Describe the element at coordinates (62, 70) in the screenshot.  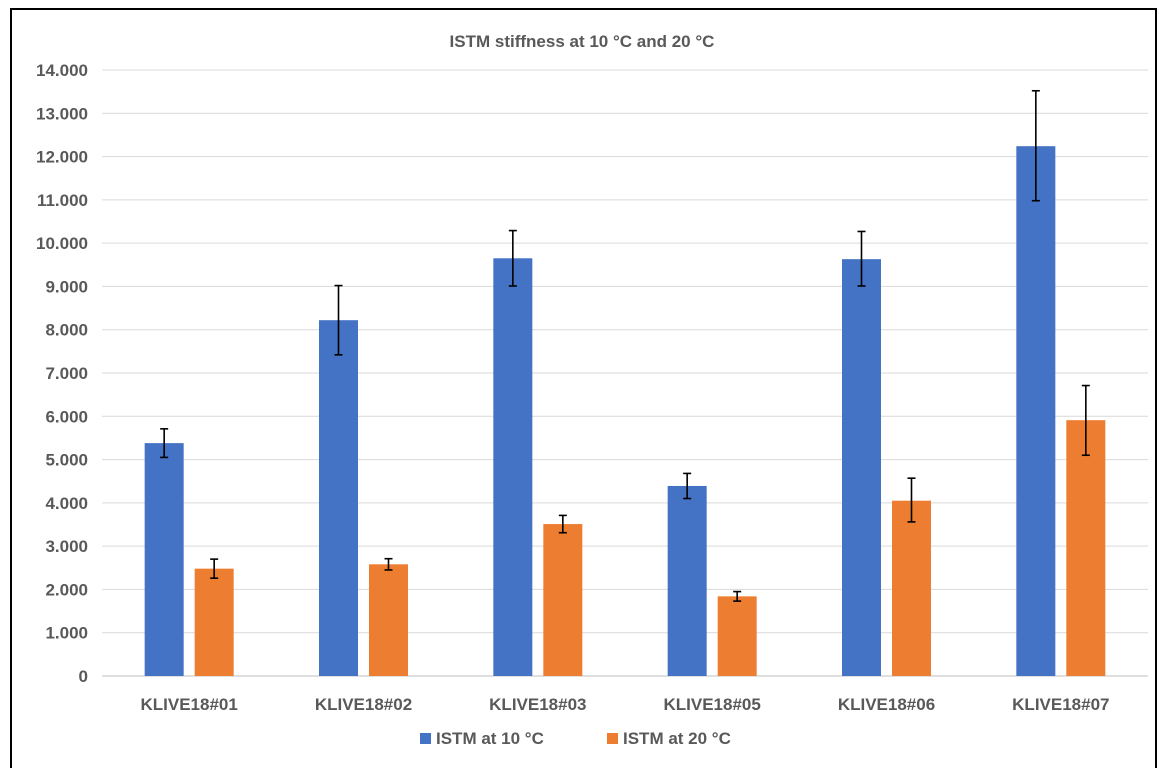
I see `y-tick-label: 14.000` at that location.